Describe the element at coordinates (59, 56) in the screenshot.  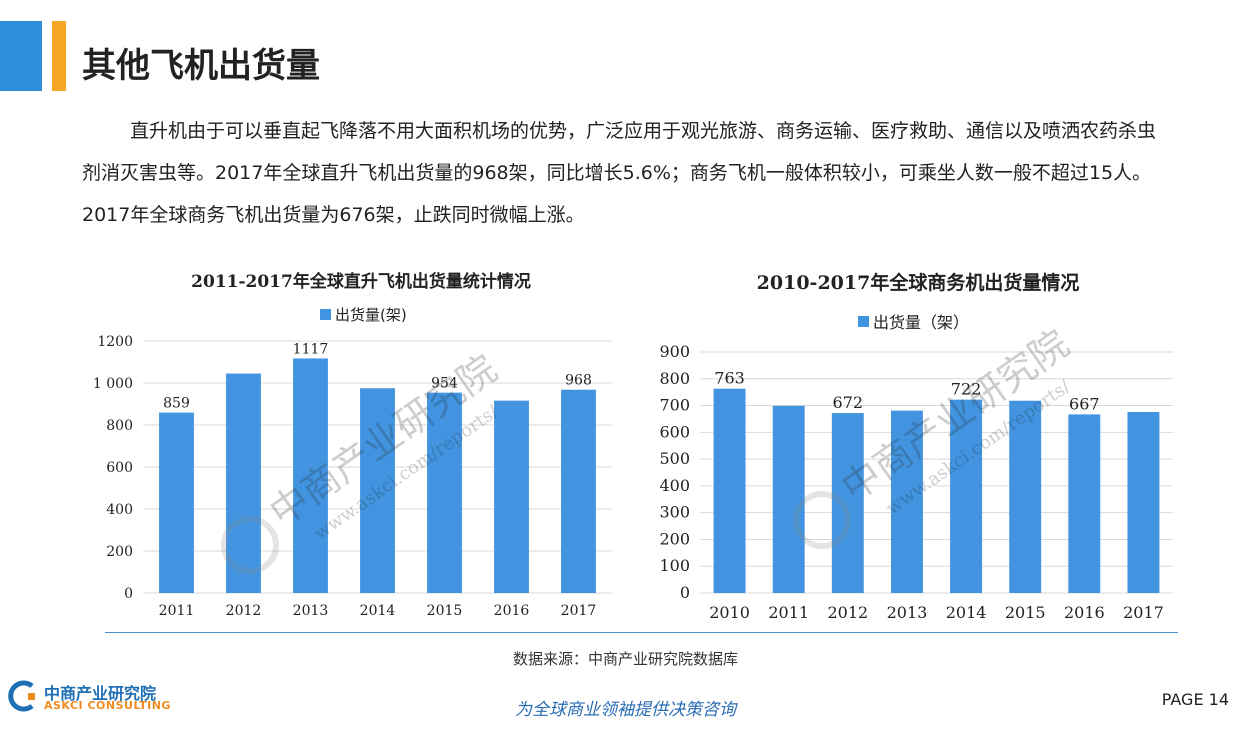
I see `title-accent-stripe` at that location.